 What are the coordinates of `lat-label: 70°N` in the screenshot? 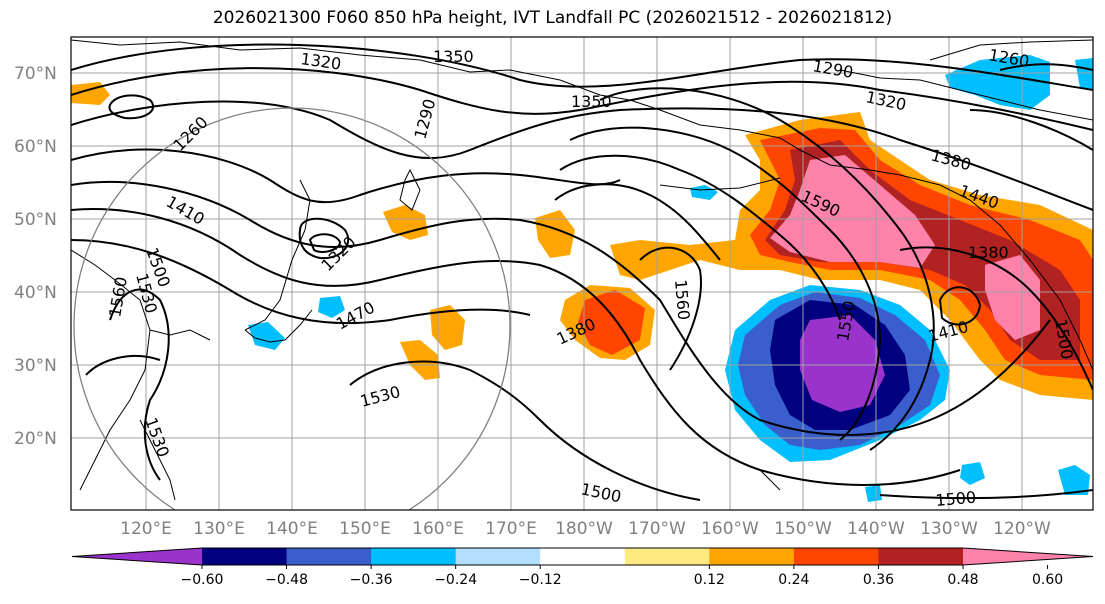 It's located at (35, 74).